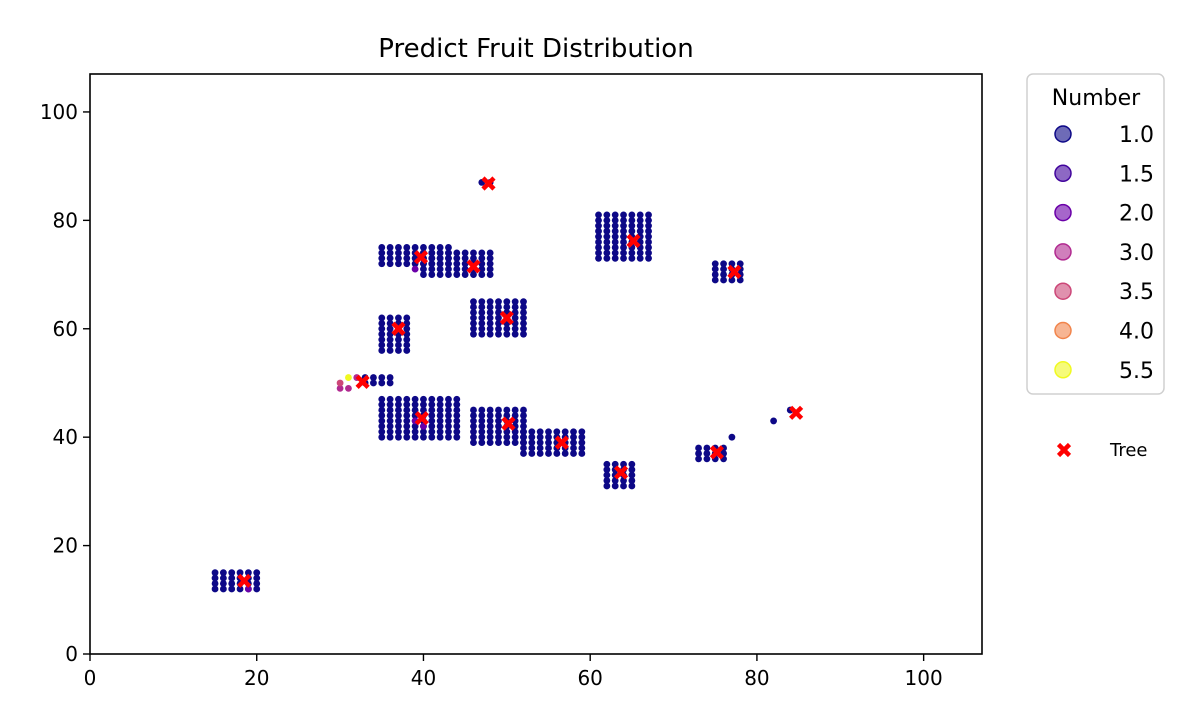 The height and width of the screenshot is (726, 1191). Describe the element at coordinates (1096, 98) in the screenshot. I see `legend-title: Number` at that location.